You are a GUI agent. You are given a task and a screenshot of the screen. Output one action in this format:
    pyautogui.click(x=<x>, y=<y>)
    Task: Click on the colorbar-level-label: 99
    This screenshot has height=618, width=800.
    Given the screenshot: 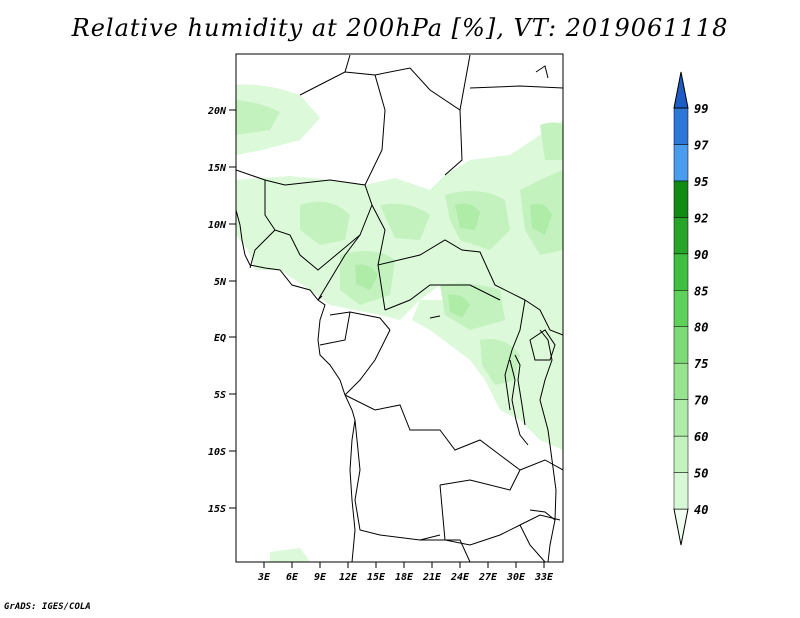 What is the action you would take?
    pyautogui.click(x=701, y=109)
    